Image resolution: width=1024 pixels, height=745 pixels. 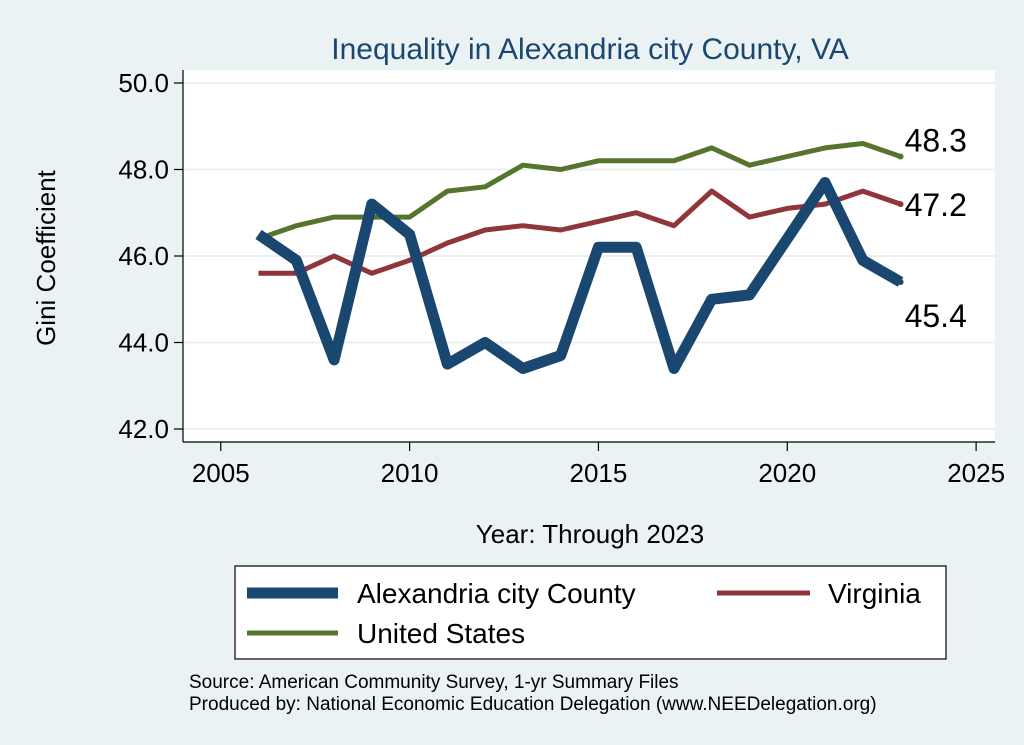 I want to click on end-label-virginia: 47.2, so click(x=936, y=205).